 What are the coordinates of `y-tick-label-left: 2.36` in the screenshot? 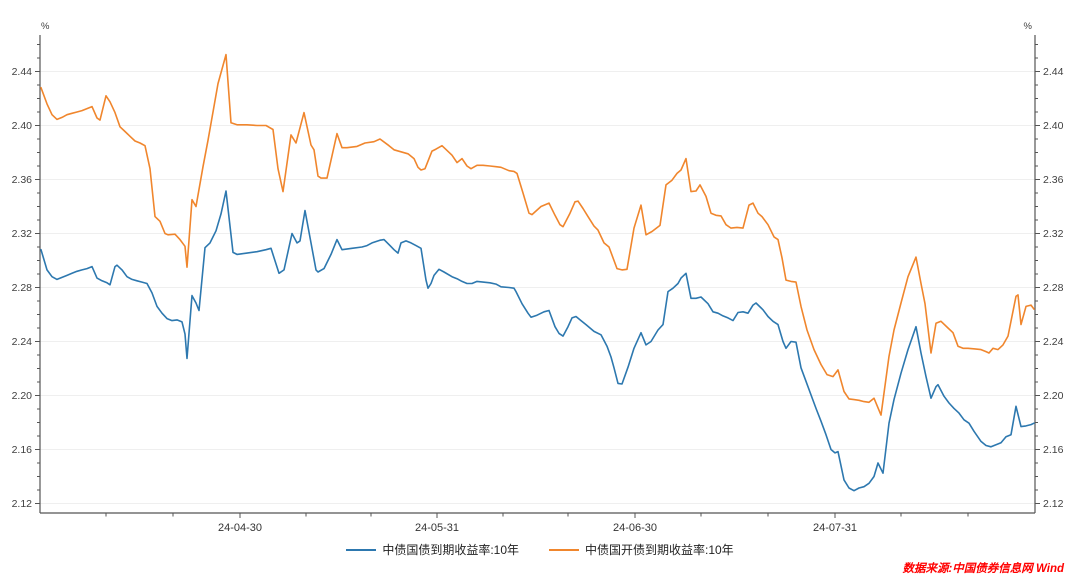 It's located at (22, 180).